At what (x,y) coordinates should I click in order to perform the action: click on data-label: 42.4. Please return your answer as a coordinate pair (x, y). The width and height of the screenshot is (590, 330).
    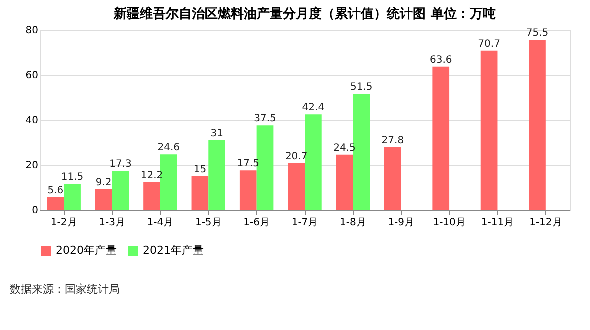
    Looking at the image, I should click on (313, 108).